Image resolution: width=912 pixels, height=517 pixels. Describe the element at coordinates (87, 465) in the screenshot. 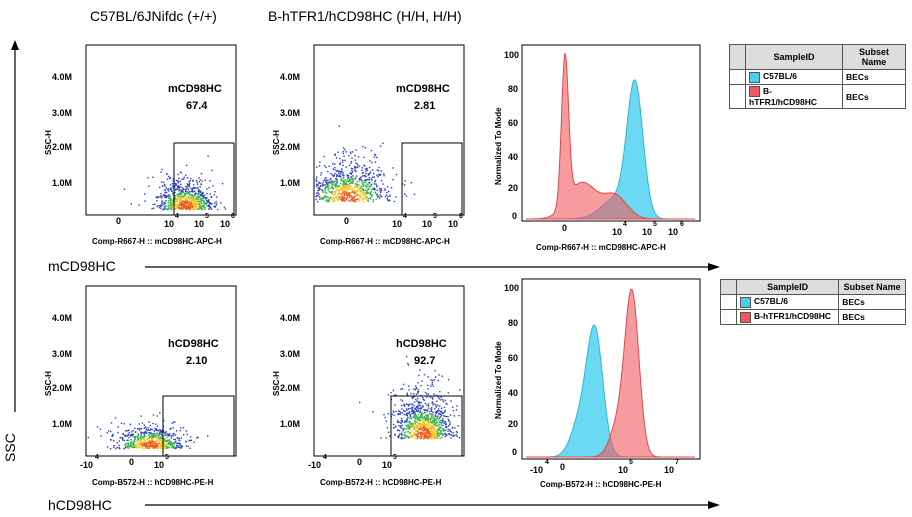

I see `xtick: -10` at that location.